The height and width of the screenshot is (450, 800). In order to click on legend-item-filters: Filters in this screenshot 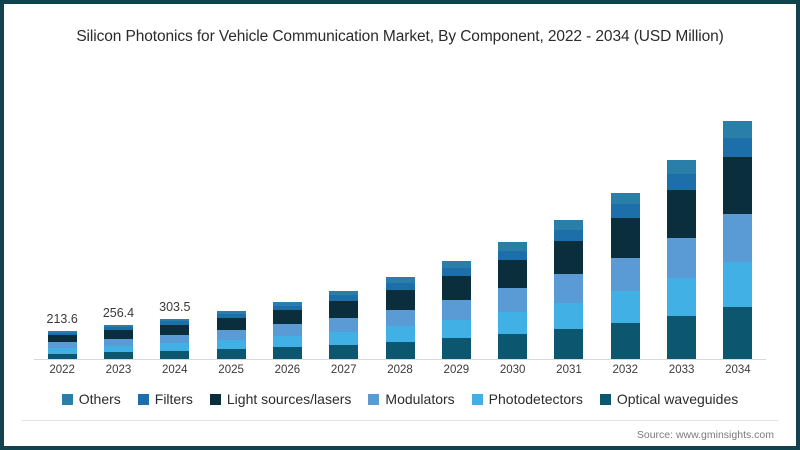, I will do `click(165, 399)`.